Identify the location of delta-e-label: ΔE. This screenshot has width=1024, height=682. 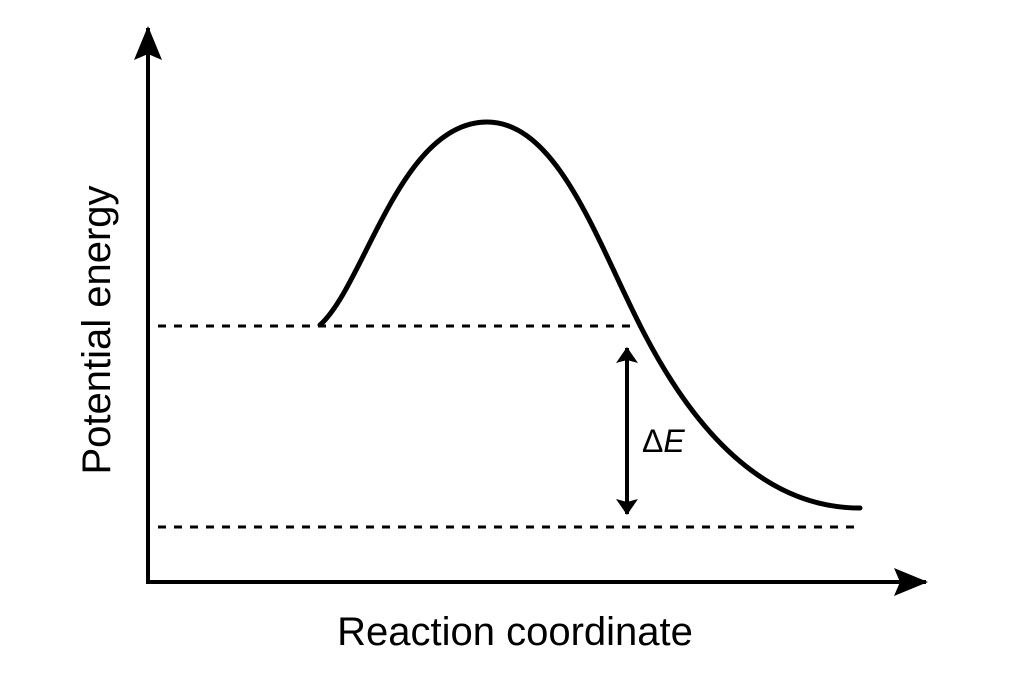
(663, 441).